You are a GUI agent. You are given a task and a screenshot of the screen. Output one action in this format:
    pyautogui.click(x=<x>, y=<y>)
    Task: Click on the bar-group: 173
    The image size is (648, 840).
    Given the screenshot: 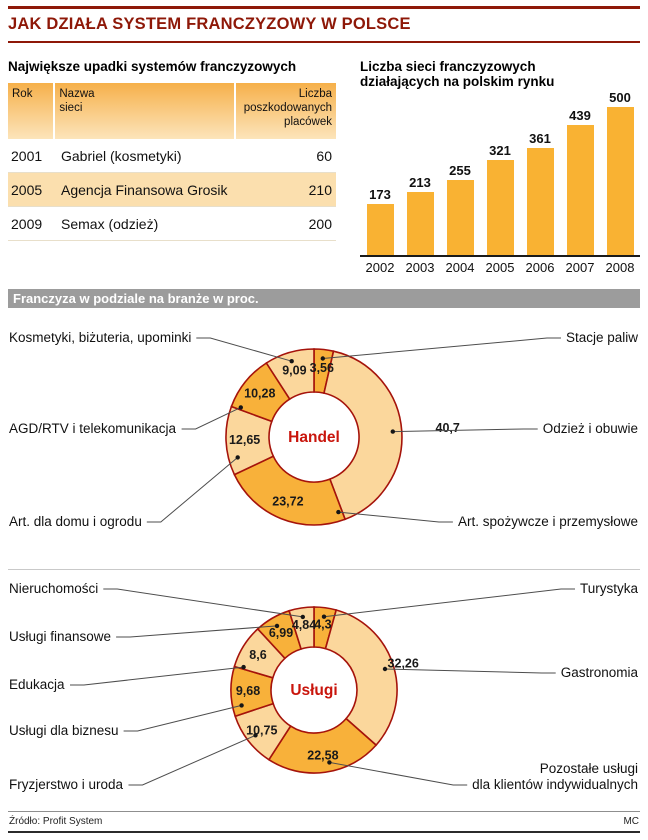 What is the action you would take?
    pyautogui.click(x=380, y=221)
    